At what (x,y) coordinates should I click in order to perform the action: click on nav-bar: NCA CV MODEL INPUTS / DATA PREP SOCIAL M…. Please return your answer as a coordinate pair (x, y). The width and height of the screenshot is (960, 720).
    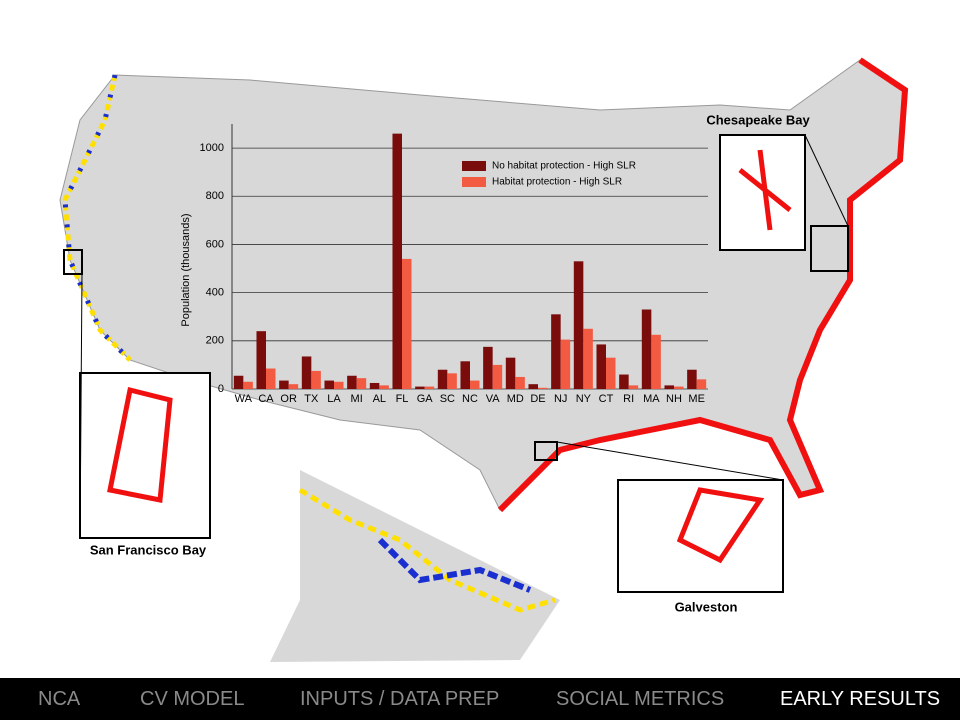
    Looking at the image, I should click on (480, 699).